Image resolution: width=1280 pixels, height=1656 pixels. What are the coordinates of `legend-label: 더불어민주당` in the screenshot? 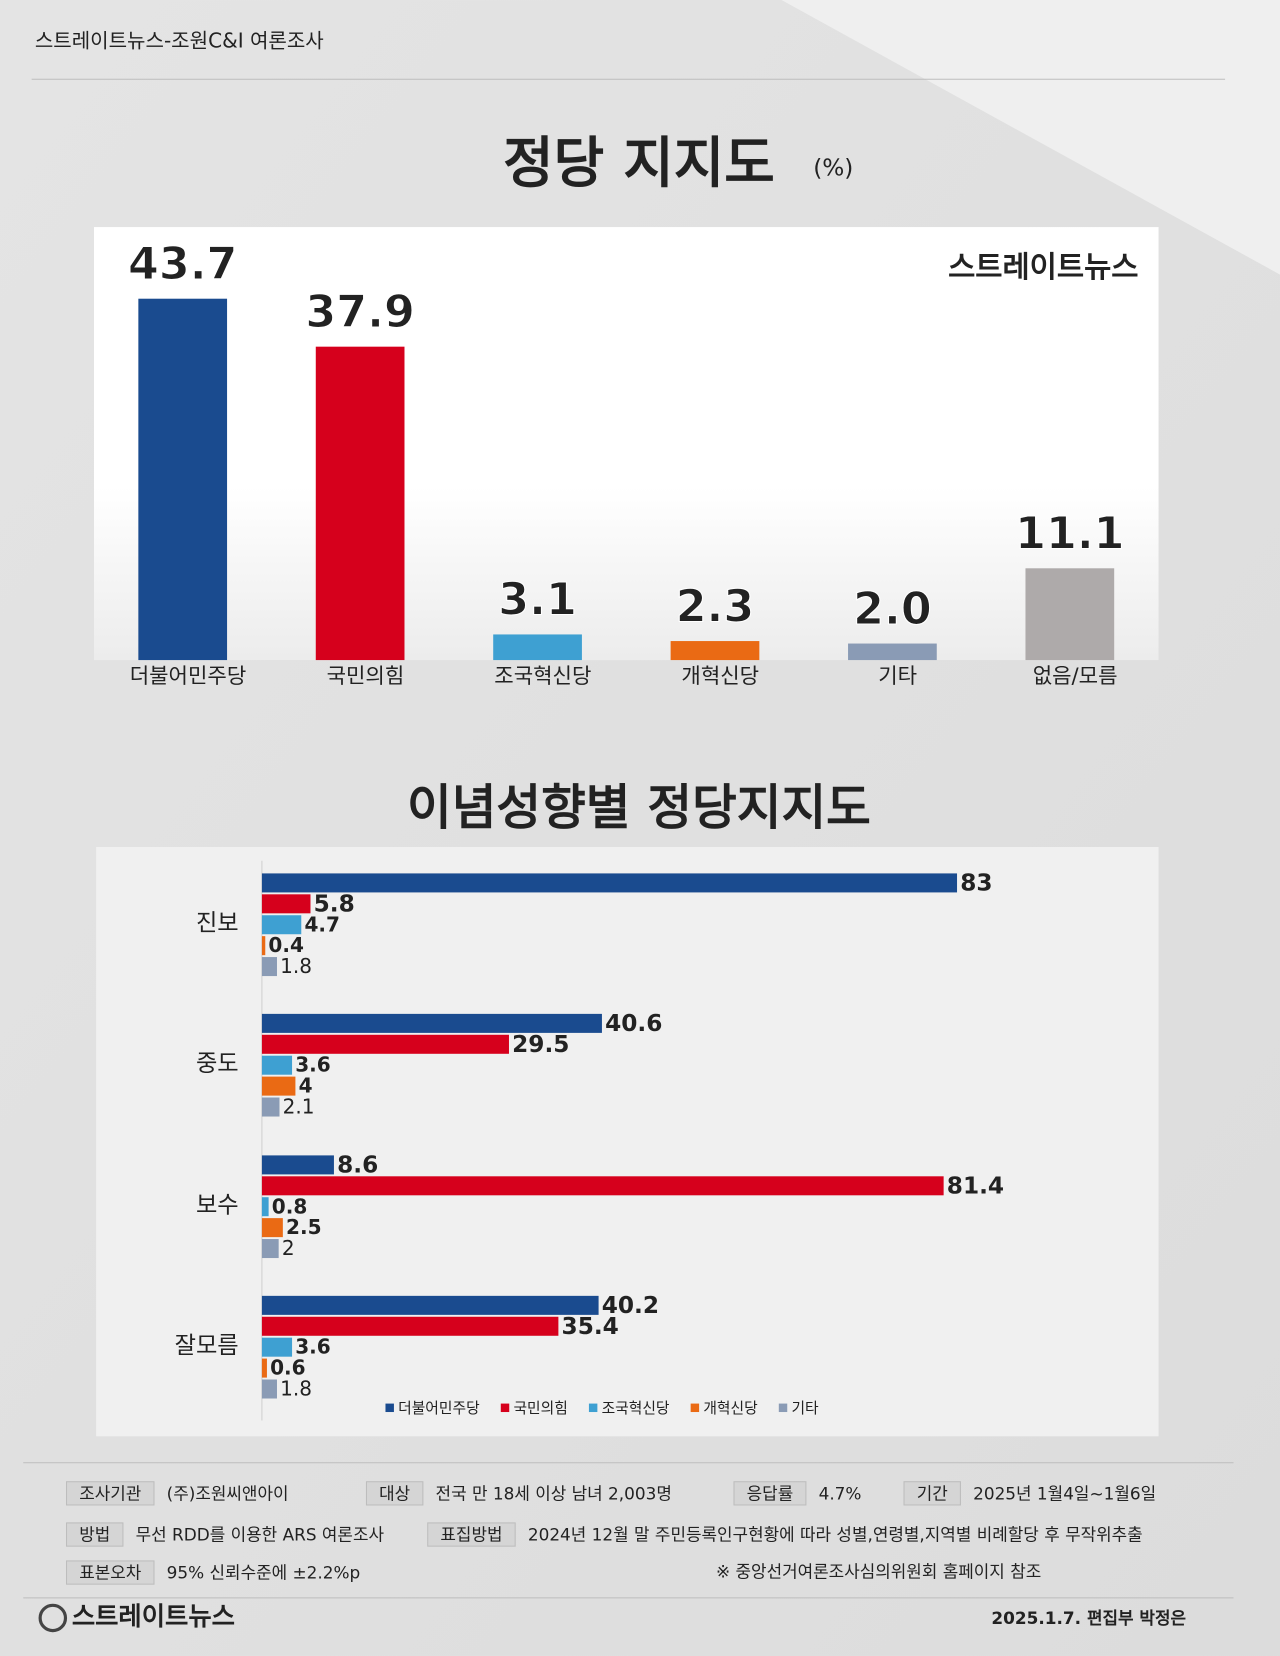 It's located at (439, 1408).